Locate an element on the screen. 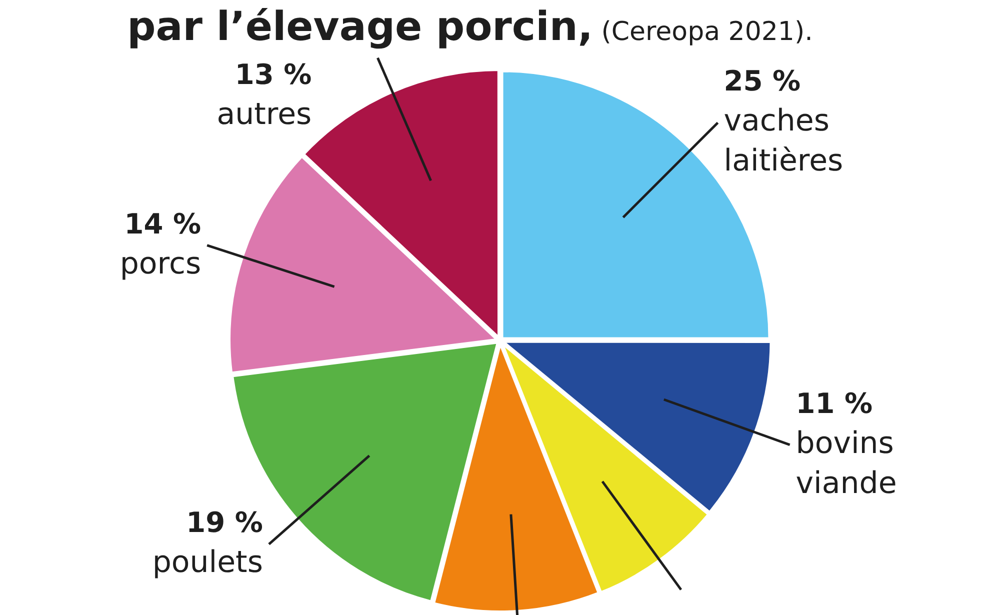 The image size is (1000, 615). slice-label: autres is located at coordinates (264, 114).